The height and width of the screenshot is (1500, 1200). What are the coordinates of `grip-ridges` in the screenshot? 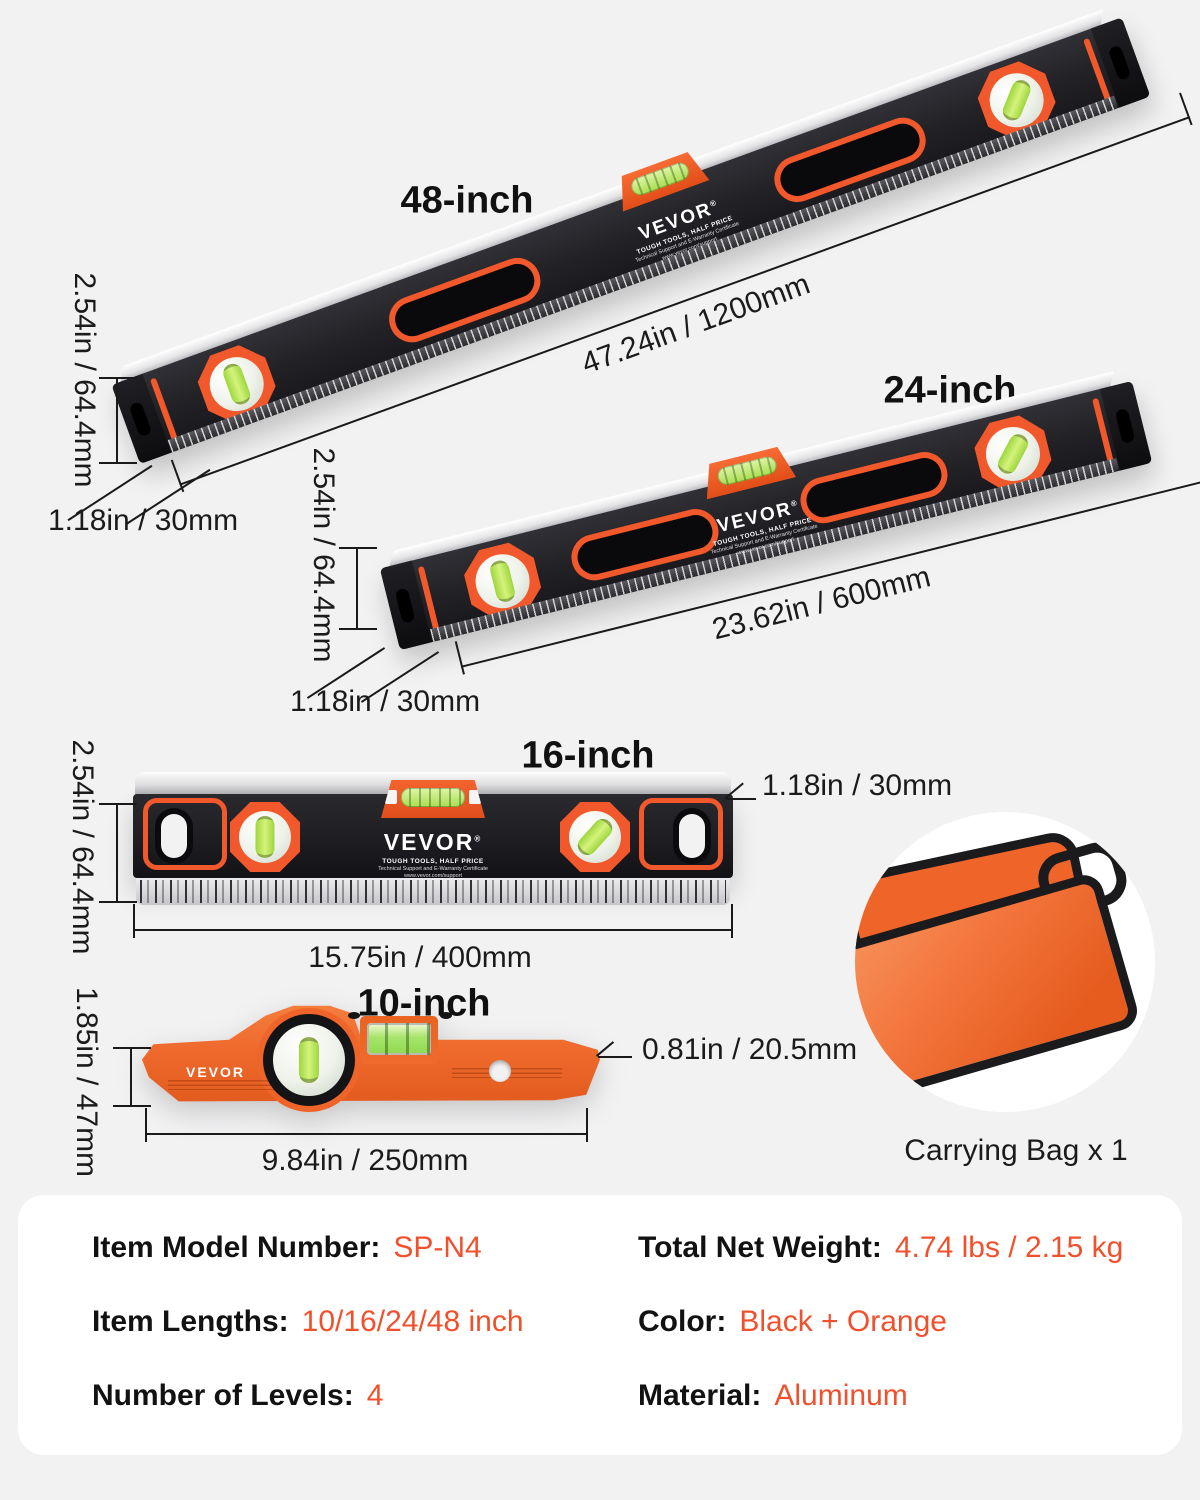 It's located at (233, 1085).